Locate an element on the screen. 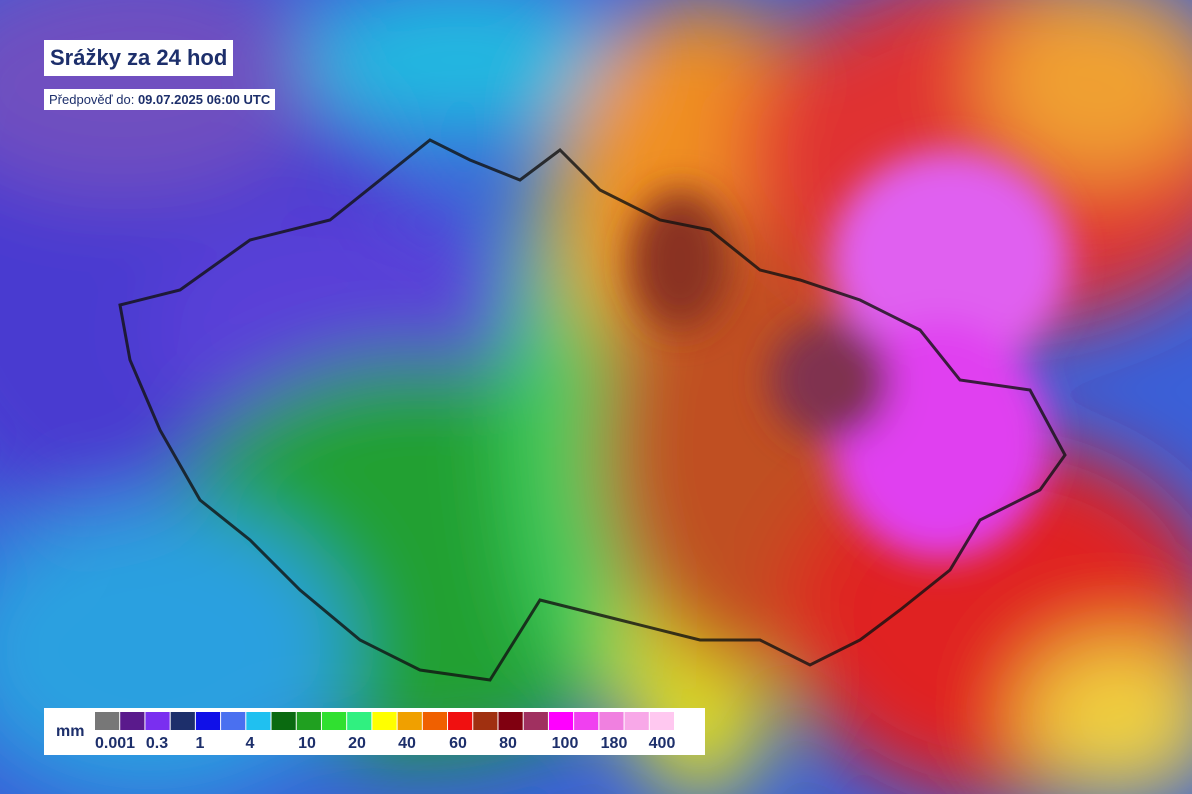 The width and height of the screenshot is (1192, 794). legend-label: 40 is located at coordinates (407, 743).